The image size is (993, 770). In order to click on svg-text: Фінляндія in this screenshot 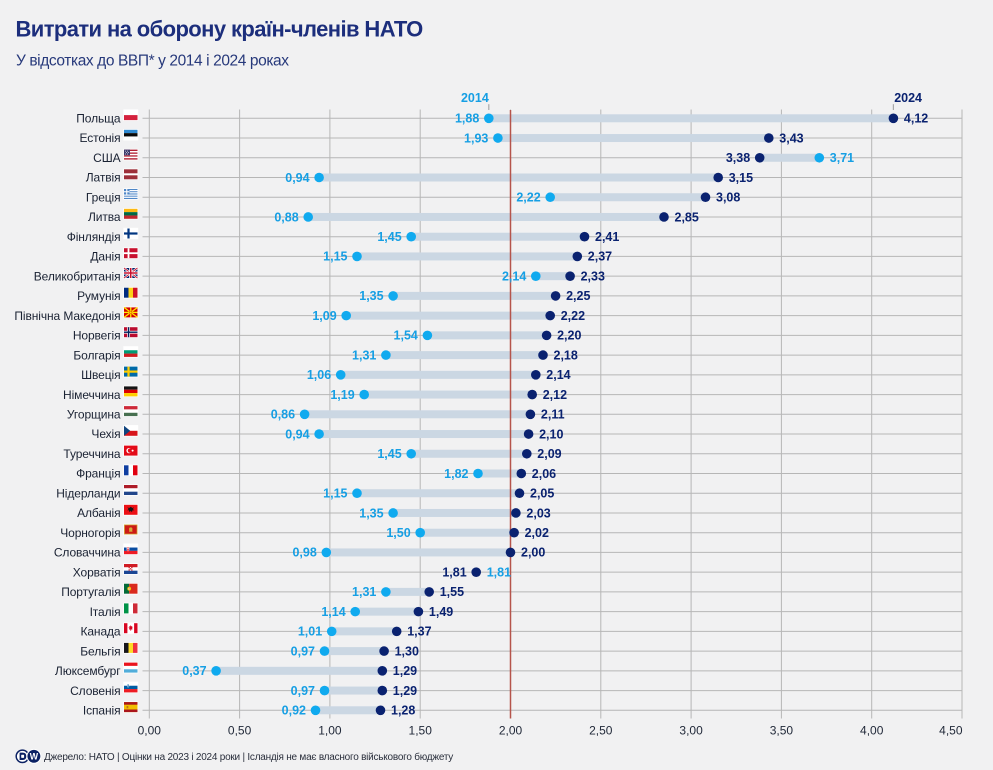, I will do `click(94, 237)`.